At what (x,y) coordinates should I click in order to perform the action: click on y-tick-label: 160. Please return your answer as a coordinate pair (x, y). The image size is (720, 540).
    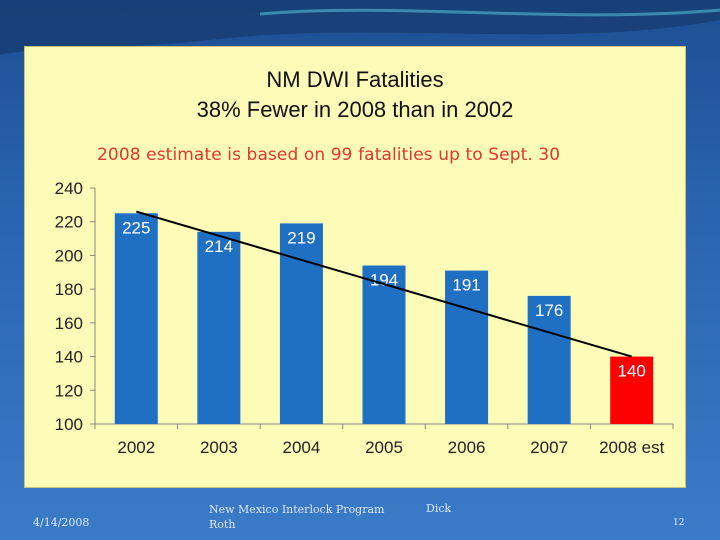
    Looking at the image, I should click on (69, 323).